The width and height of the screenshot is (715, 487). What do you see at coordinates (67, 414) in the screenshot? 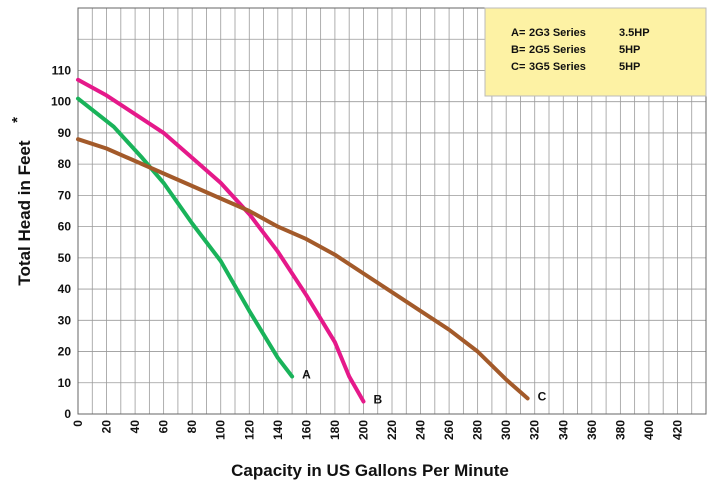
I see `y-tick-label: 0` at bounding box center [67, 414].